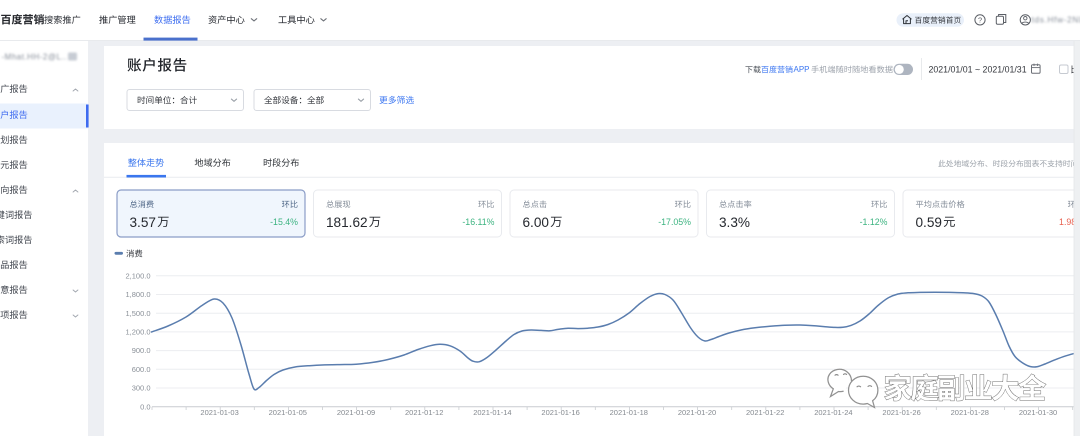 Image resolution: width=1080 pixels, height=436 pixels. What do you see at coordinates (901, 412) in the screenshot?
I see `svg-text: 2021-01-26` at bounding box center [901, 412].